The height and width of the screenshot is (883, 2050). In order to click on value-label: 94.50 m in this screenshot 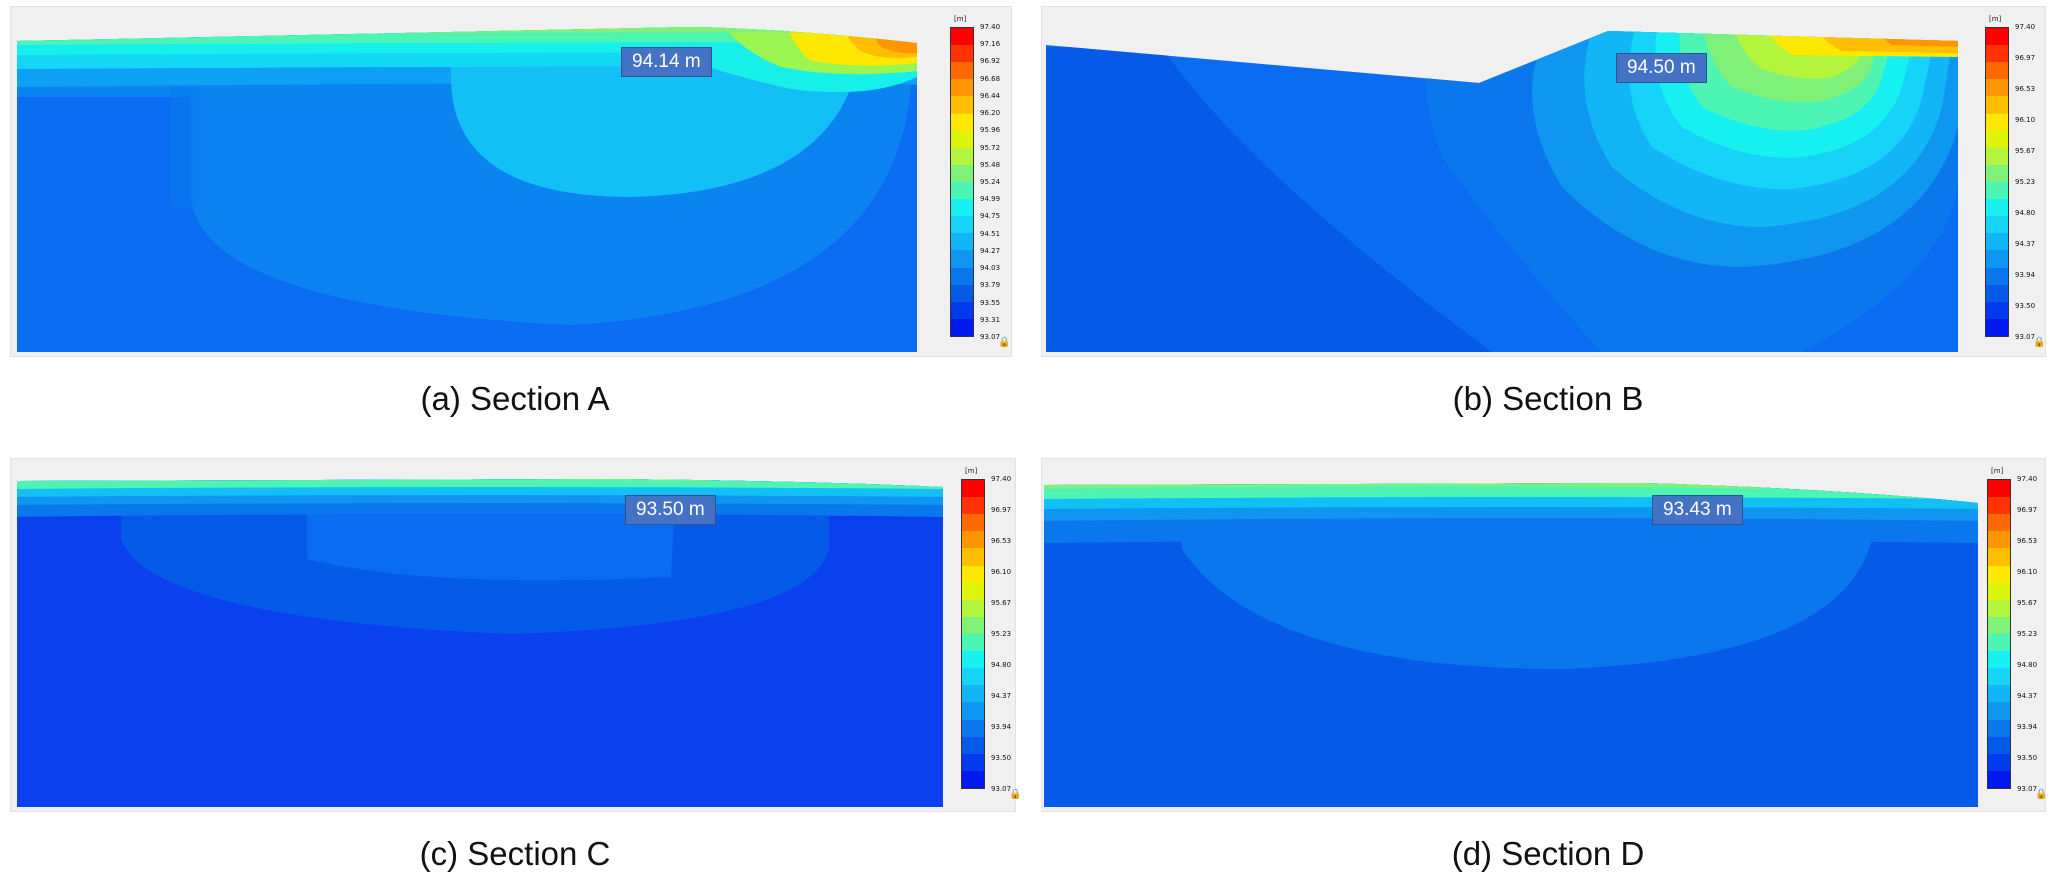, I will do `click(1661, 68)`.